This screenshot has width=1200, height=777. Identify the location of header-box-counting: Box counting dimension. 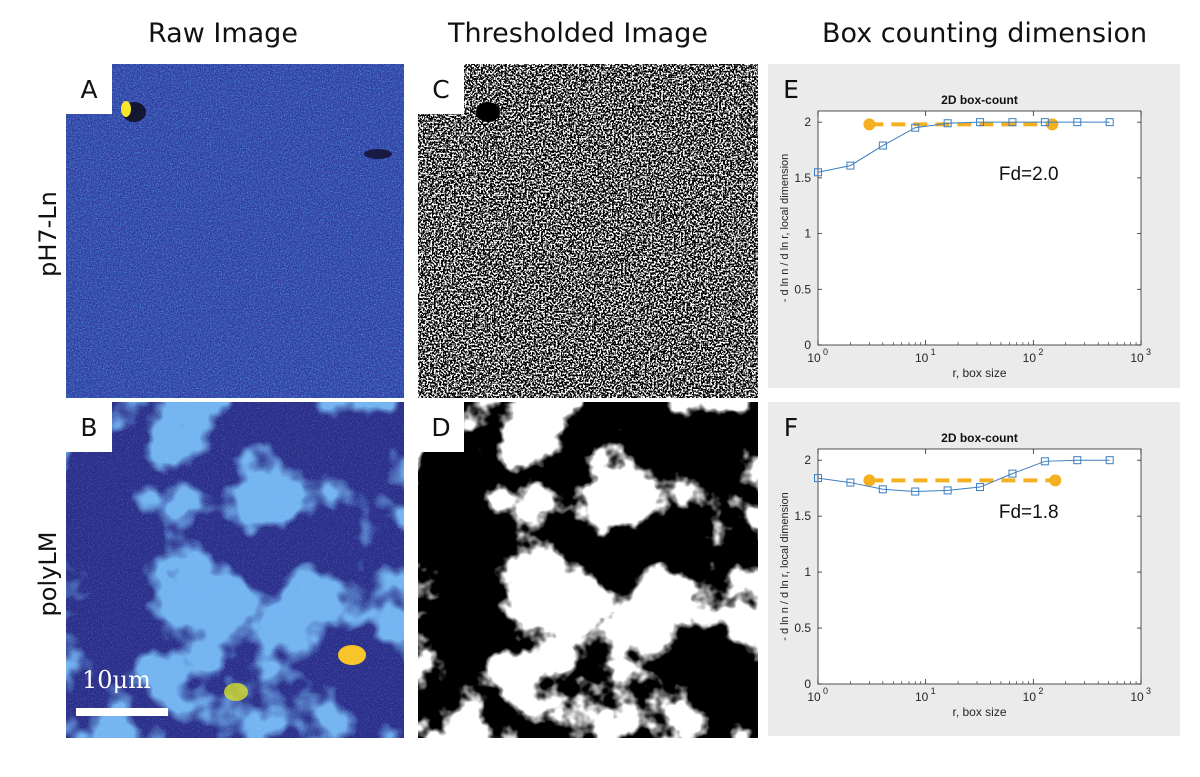
(985, 33).